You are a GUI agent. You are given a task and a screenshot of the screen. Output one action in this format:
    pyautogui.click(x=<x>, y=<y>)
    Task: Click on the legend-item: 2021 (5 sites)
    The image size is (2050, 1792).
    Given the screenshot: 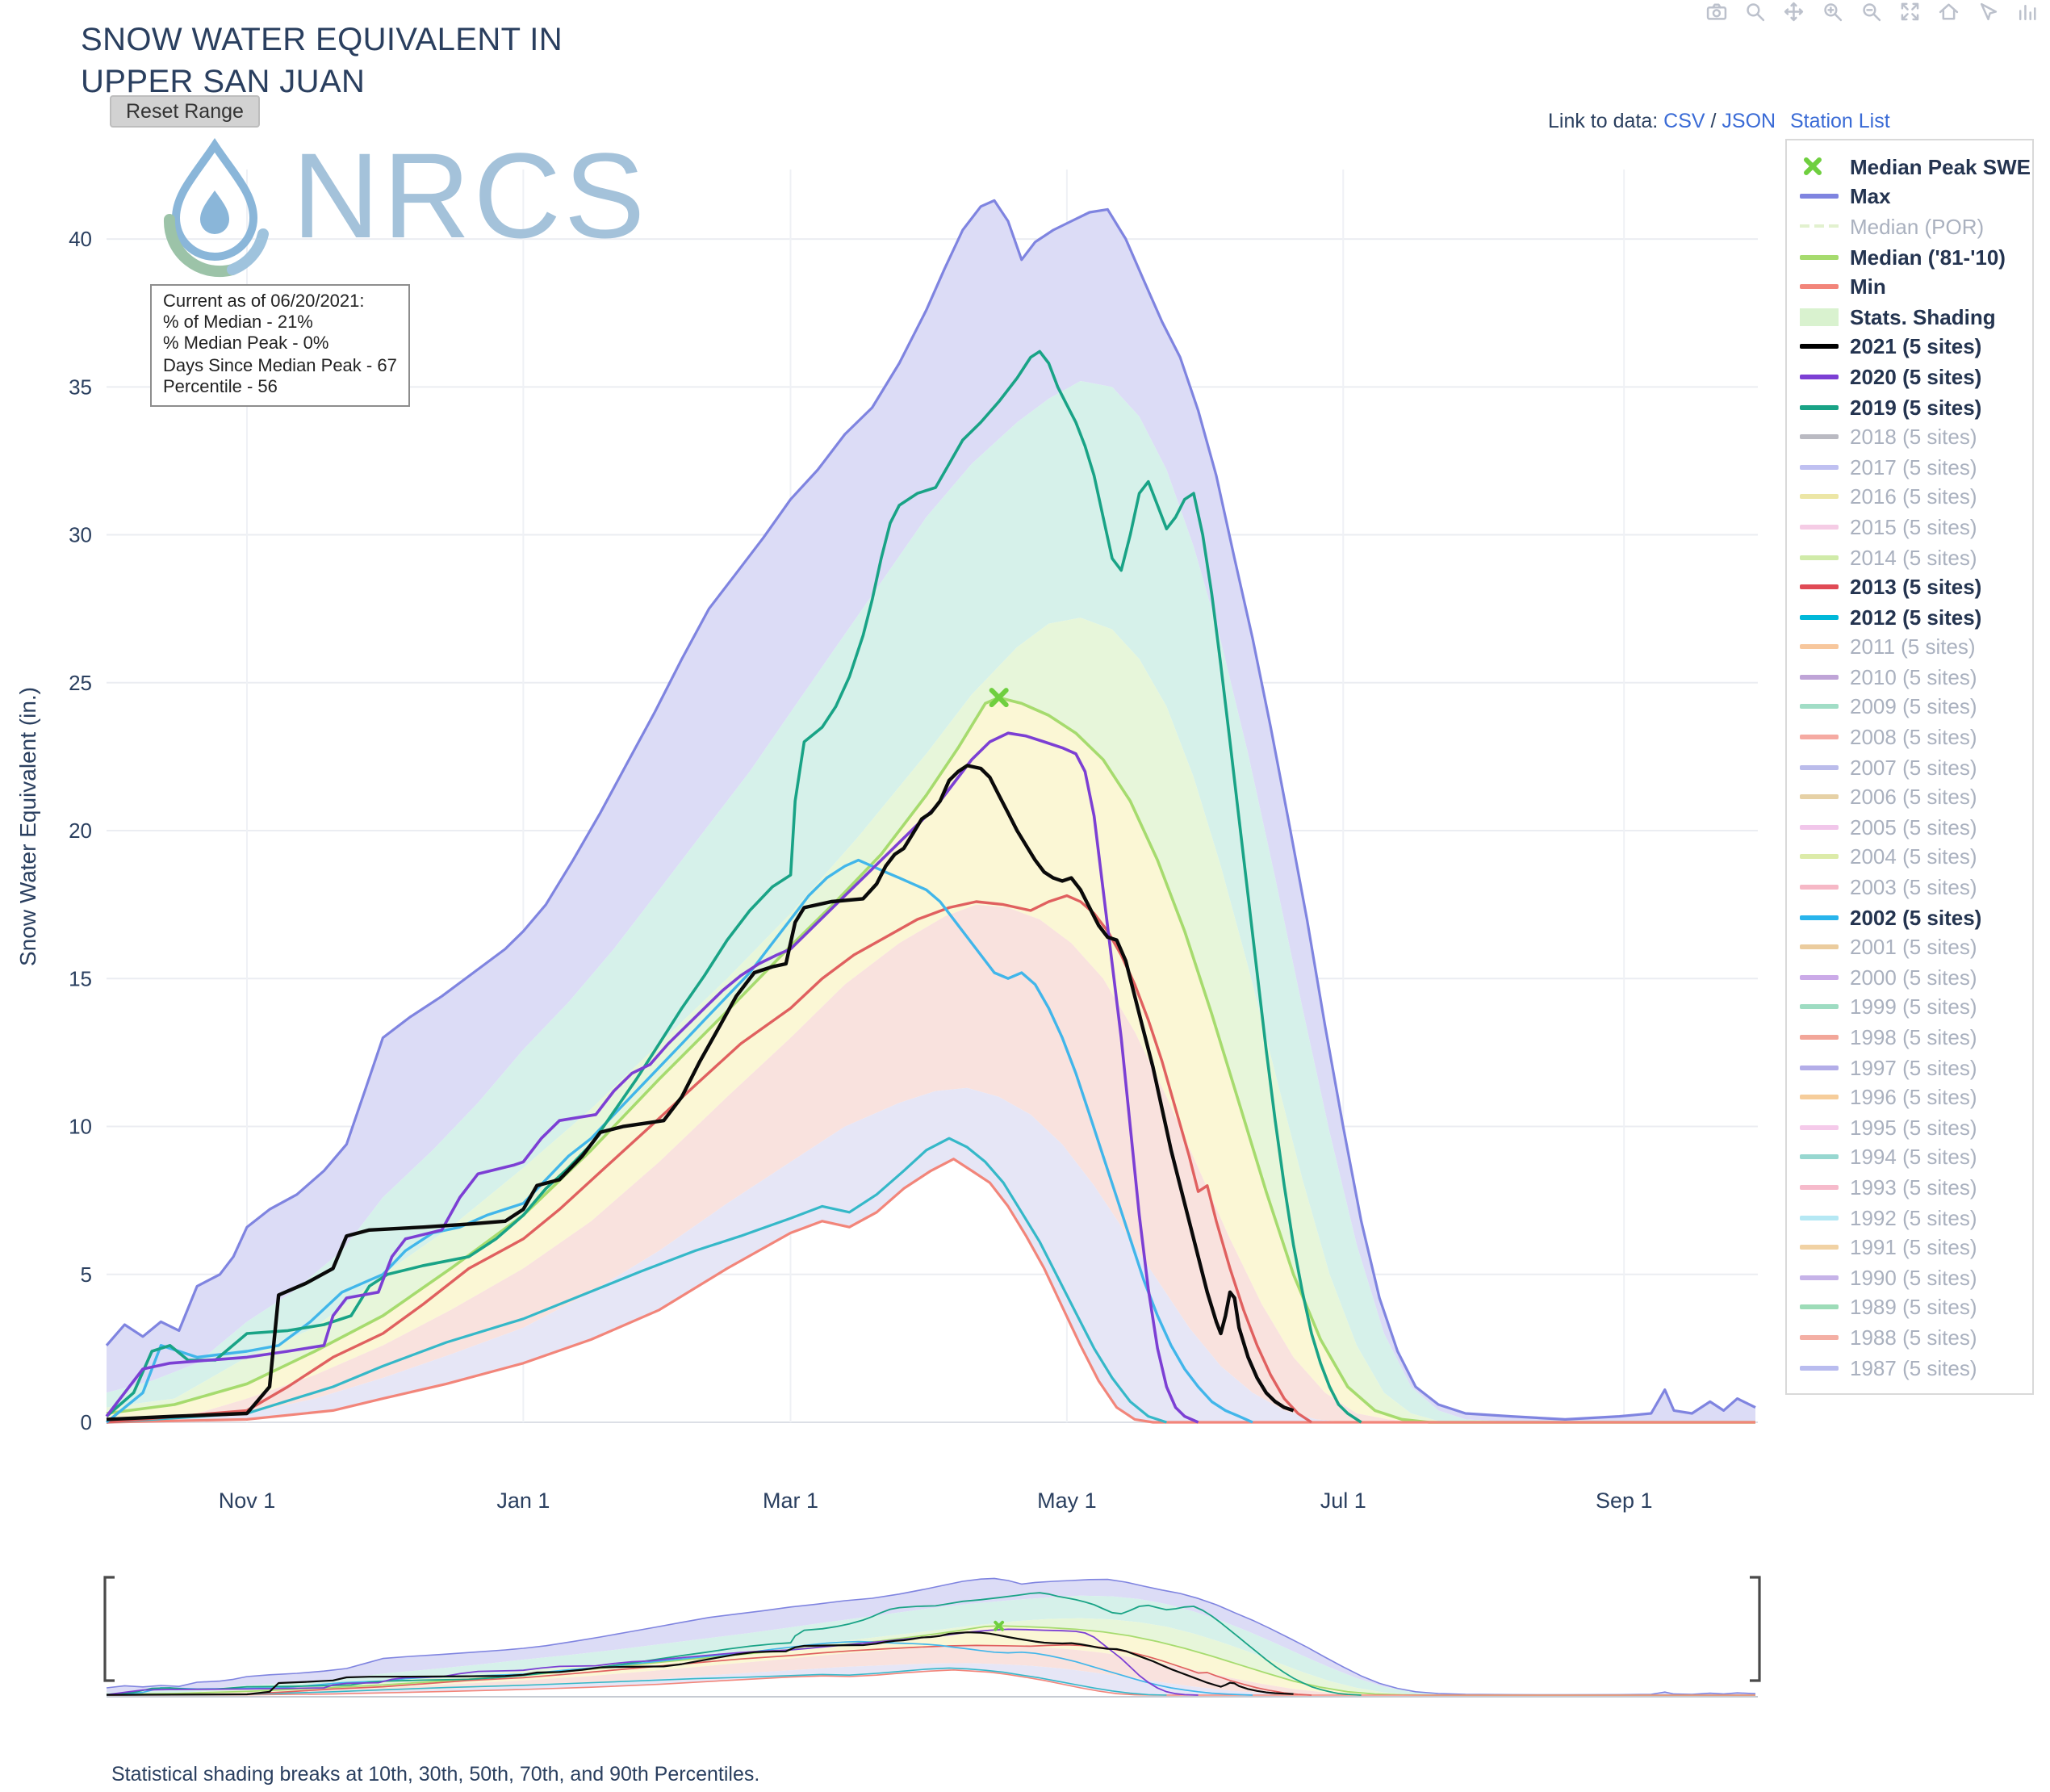 What is the action you would take?
    pyautogui.click(x=1913, y=347)
    